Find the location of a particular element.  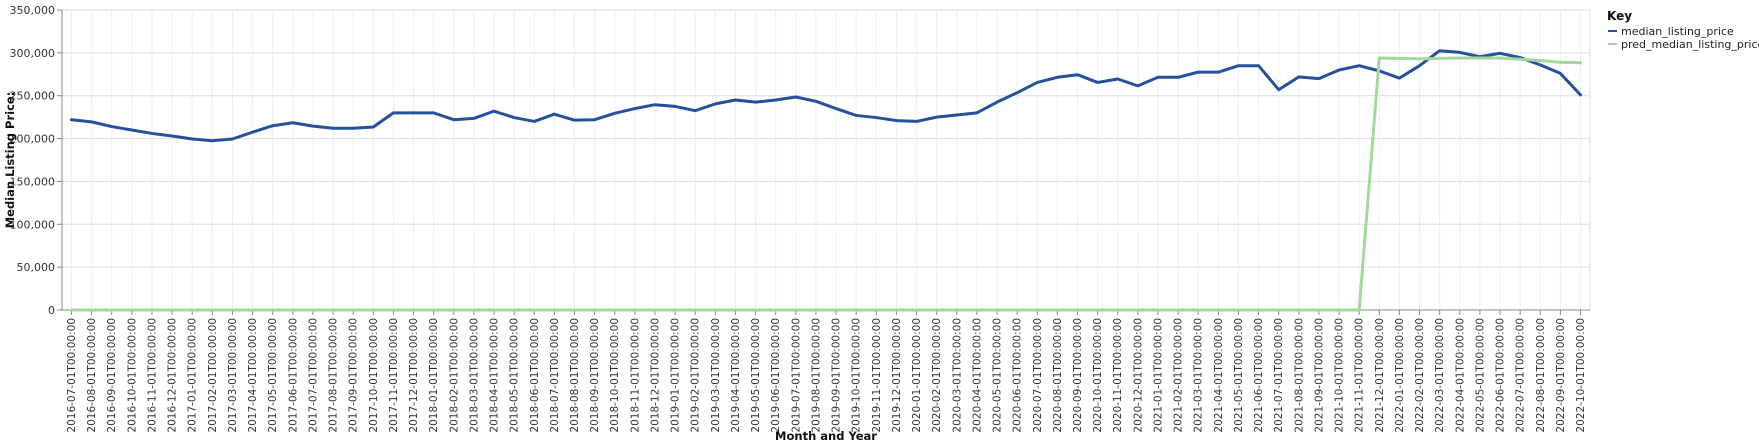

x-axis-title: Month and Year is located at coordinates (826, 436).